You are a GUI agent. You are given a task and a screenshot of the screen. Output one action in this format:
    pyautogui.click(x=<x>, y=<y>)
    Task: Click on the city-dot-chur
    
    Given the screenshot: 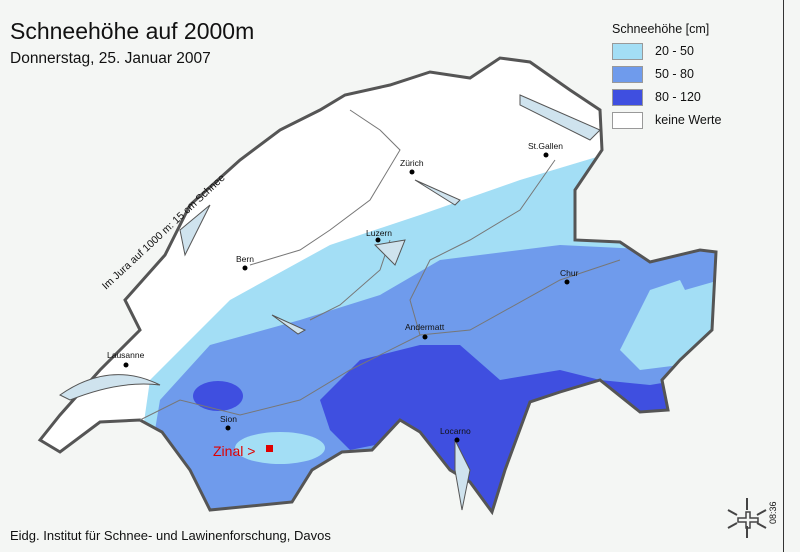 What is the action you would take?
    pyautogui.click(x=567, y=282)
    